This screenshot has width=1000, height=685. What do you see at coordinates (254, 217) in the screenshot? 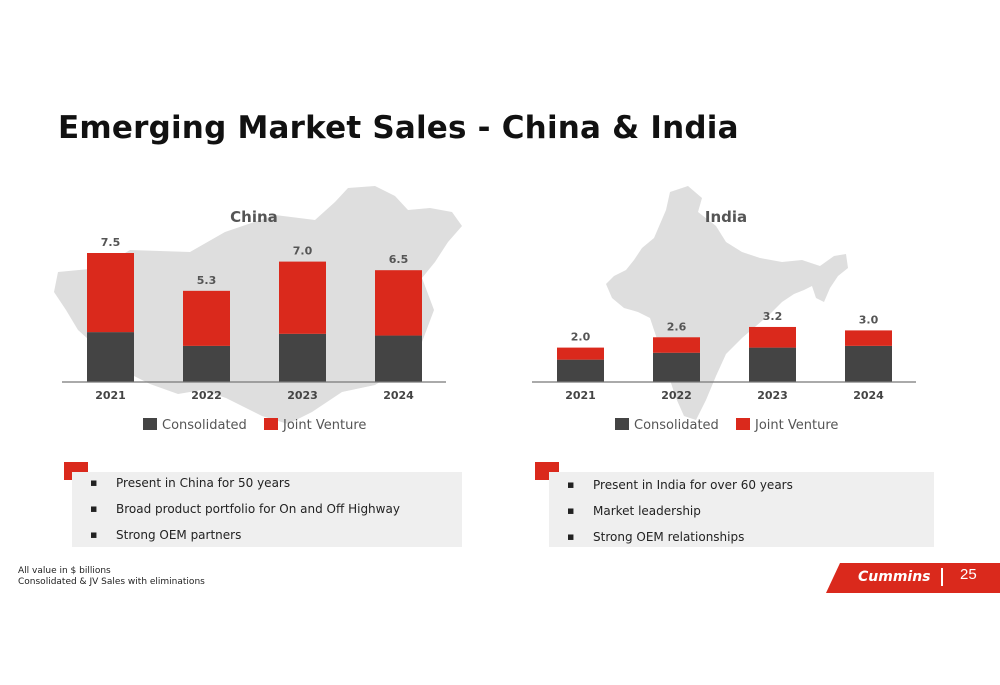
I see `chart-title: China` at bounding box center [254, 217].